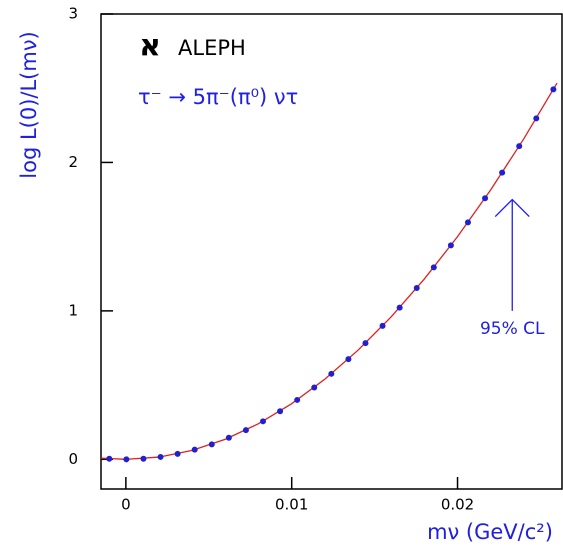  I want to click on logo: א, so click(150, 46).